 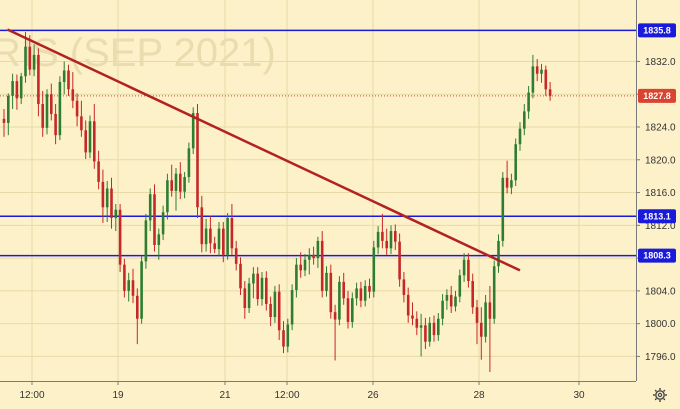 I want to click on level-labels: 1835.8 1813.1 1808.3 1827.8, so click(x=657, y=143).